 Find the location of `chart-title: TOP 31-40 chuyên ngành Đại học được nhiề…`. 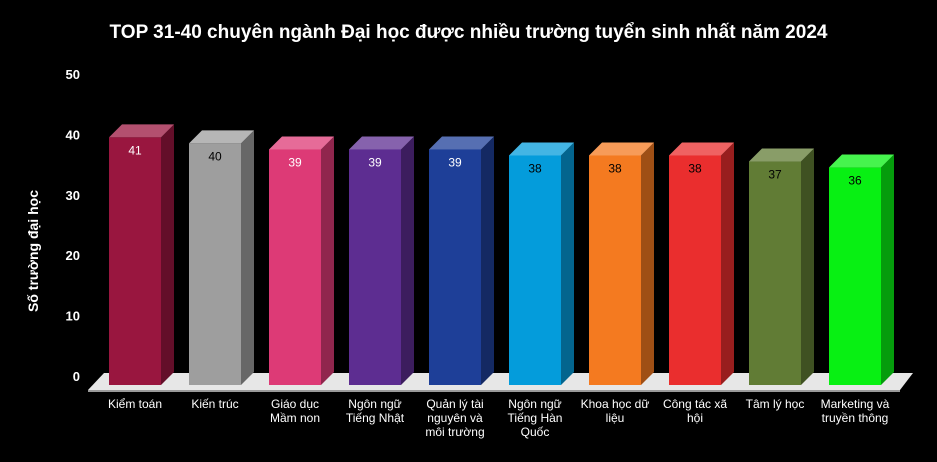

chart-title: TOP 31-40 chuyên ngành Đại học được nhiề… is located at coordinates (468, 32).